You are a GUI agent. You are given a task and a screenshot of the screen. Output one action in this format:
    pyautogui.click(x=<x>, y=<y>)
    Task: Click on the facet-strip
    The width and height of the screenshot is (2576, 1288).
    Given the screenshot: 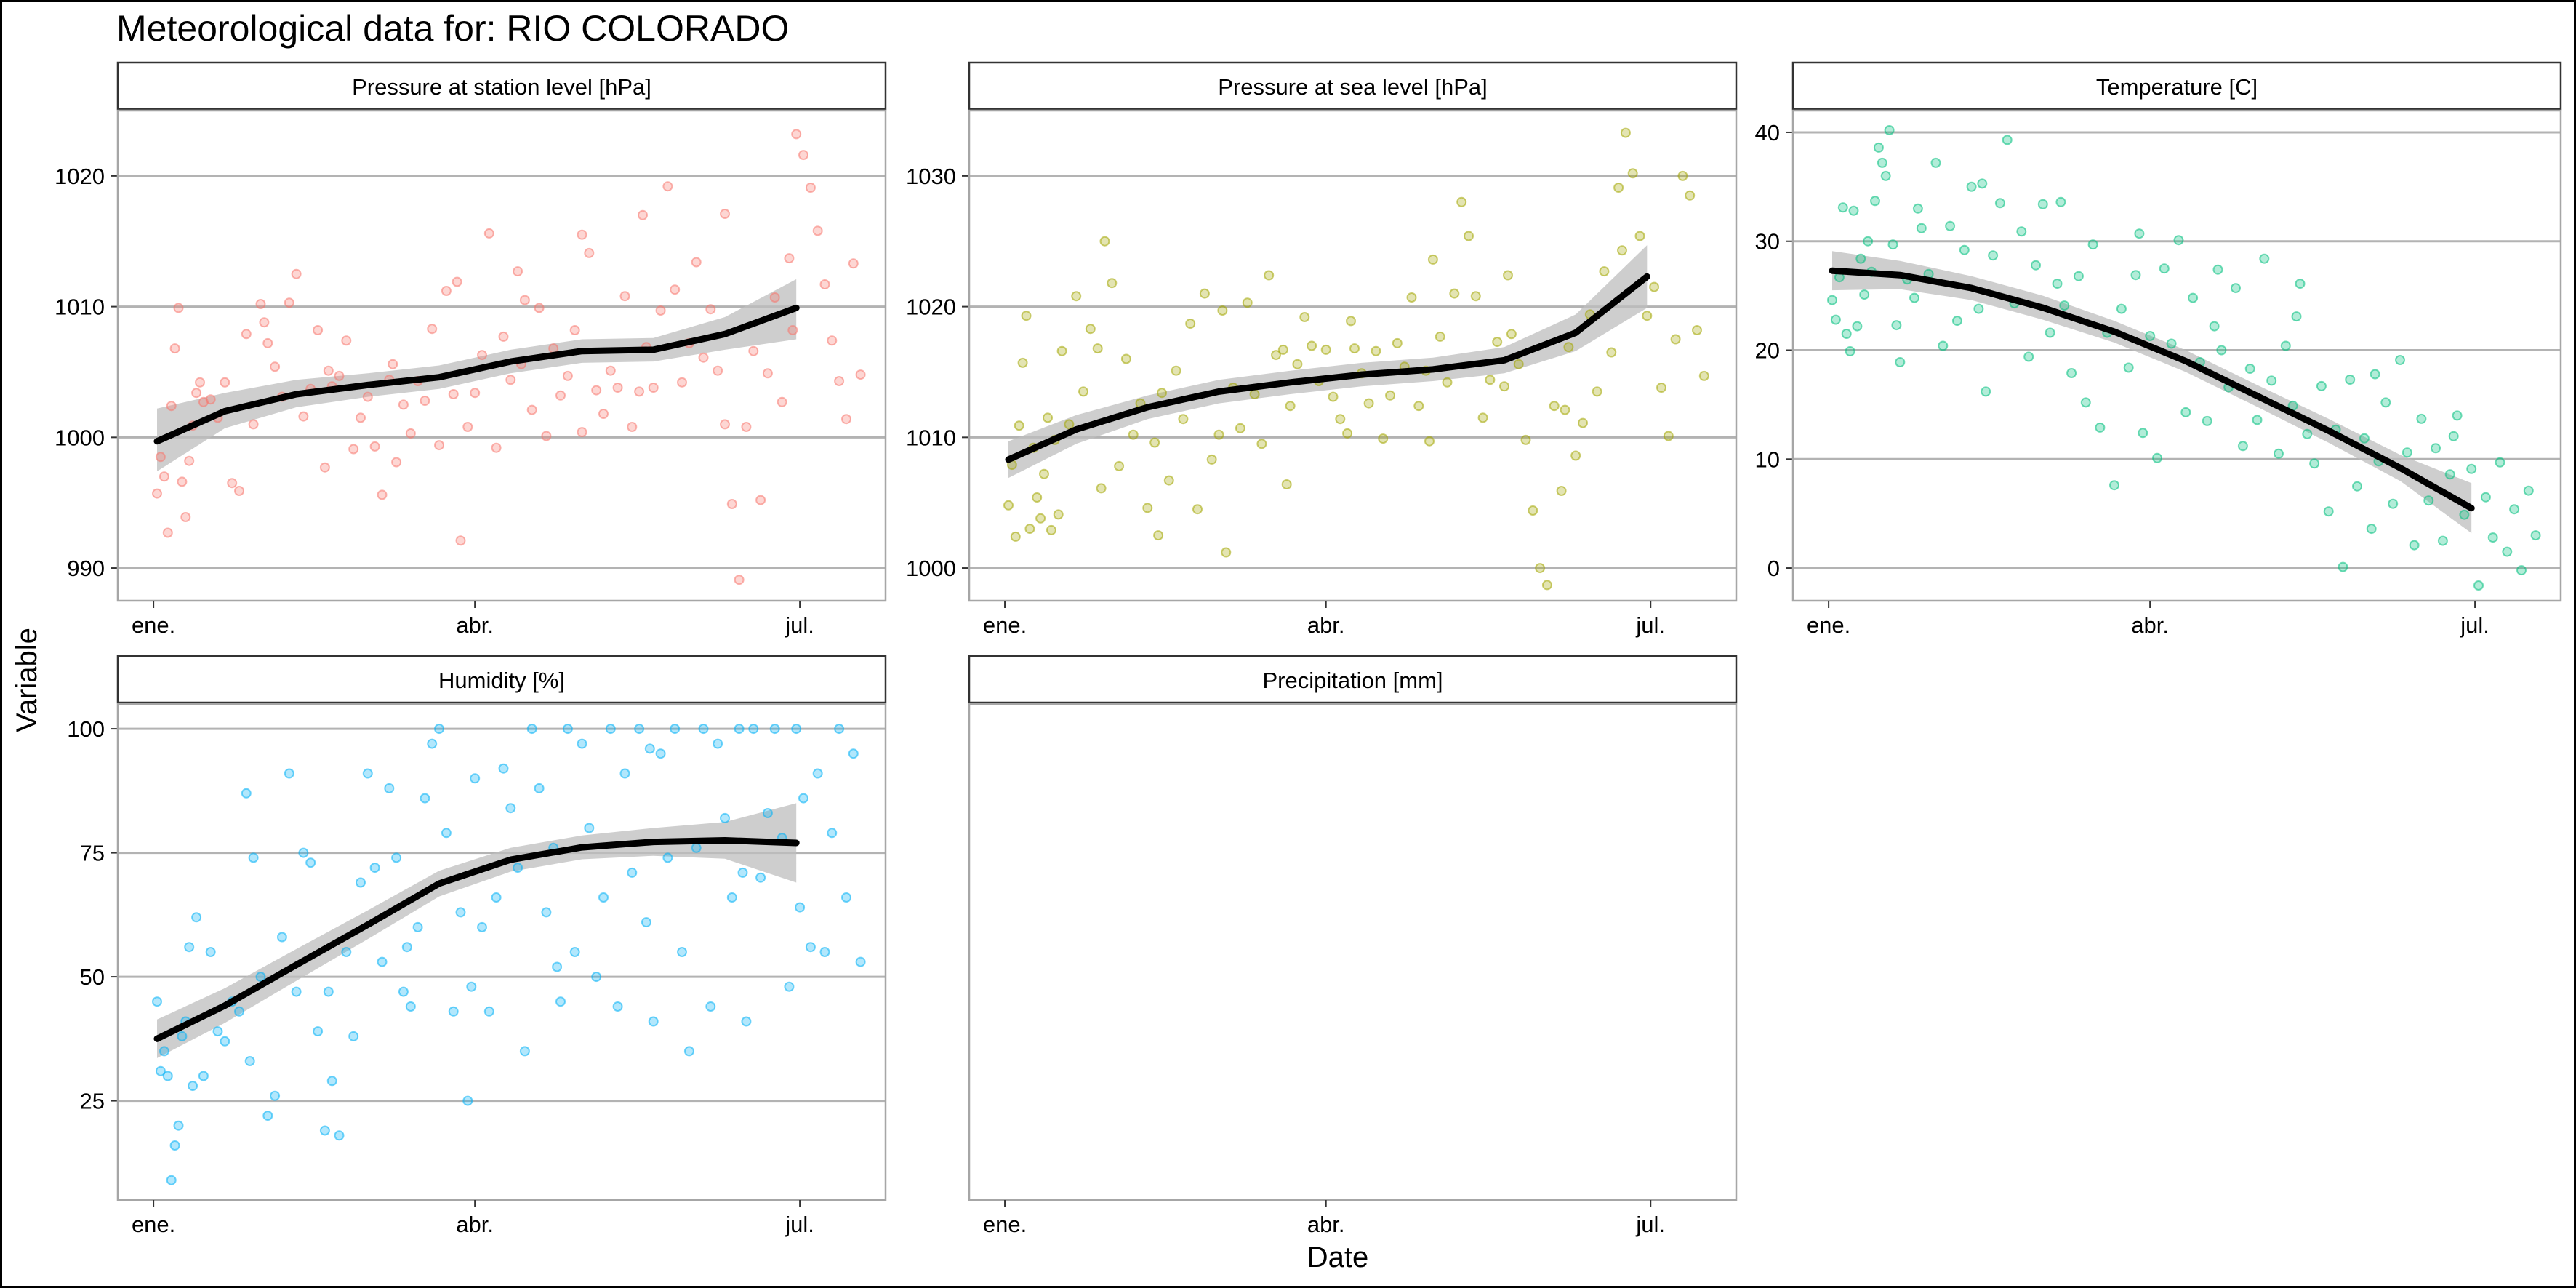 What is the action you would take?
    pyautogui.click(x=1353, y=86)
    